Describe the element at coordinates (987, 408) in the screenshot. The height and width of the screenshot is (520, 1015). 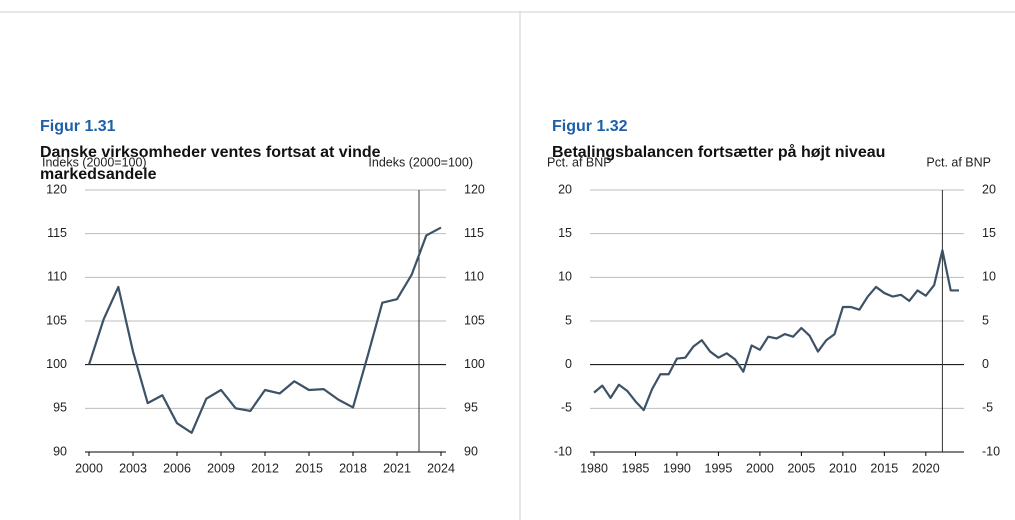
I see `y2-tick-label: -5` at that location.